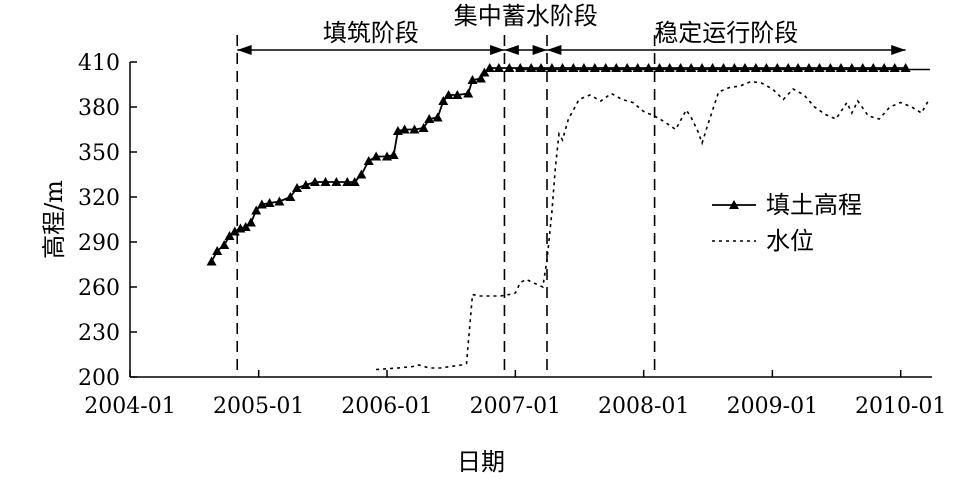 The image size is (957, 479). What do you see at coordinates (900, 406) in the screenshot?
I see `x-tick-label: 2010-01` at bounding box center [900, 406].